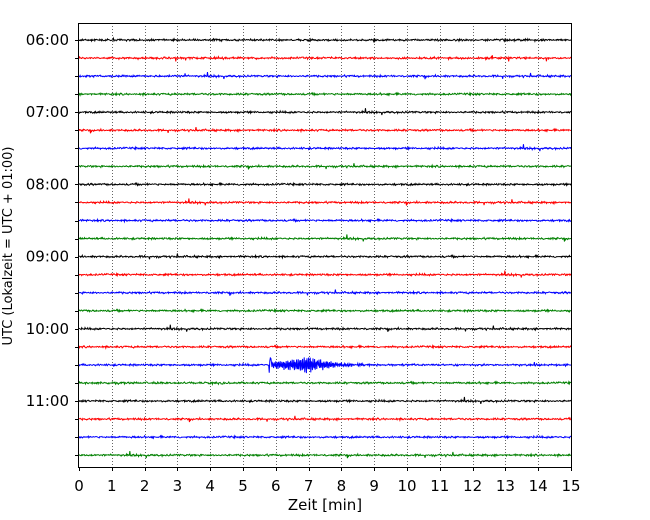 This screenshot has height=520, width=650. Describe the element at coordinates (243, 486) in the screenshot. I see `x-tick-label: 5` at that location.